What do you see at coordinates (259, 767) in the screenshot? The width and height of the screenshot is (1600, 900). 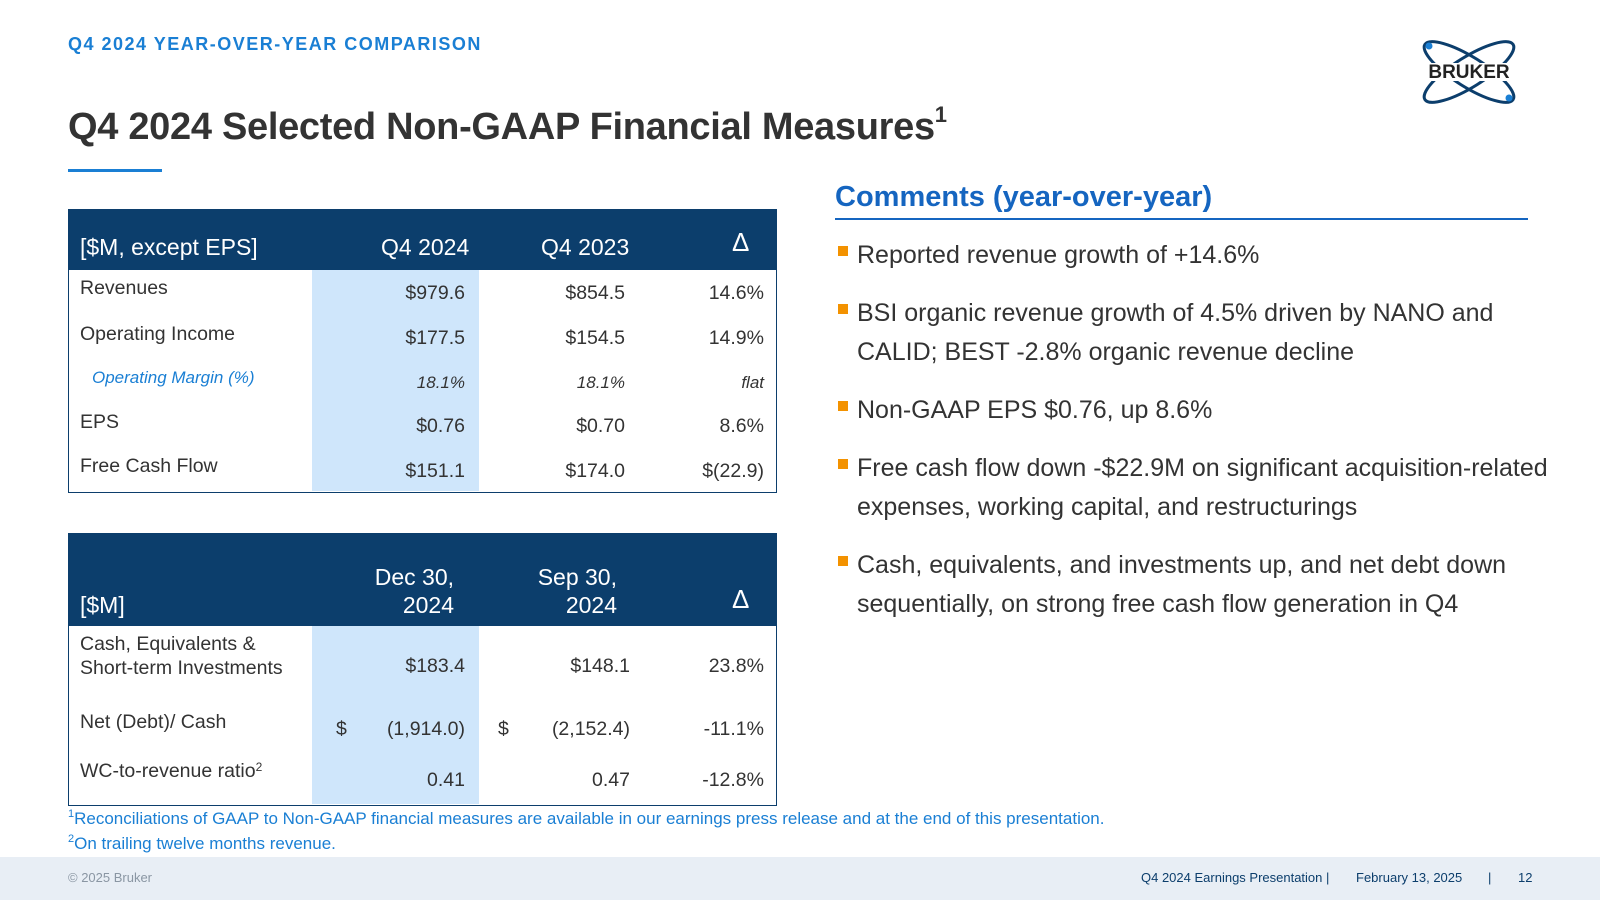 I see `footnote-mark: 2` at bounding box center [259, 767].